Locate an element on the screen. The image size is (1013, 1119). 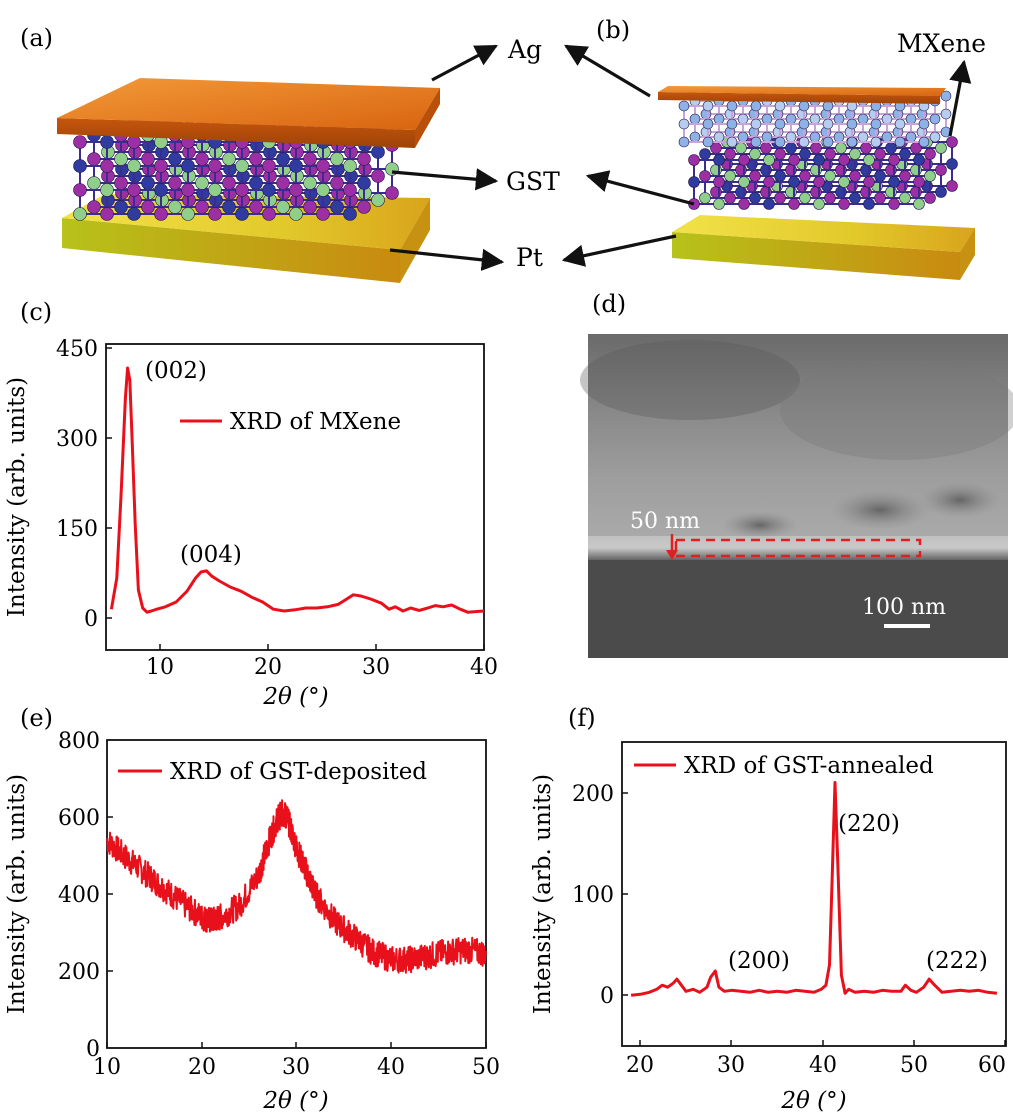
chart-c-yticks: 0 150 300 450 is located at coordinates (84, 484).